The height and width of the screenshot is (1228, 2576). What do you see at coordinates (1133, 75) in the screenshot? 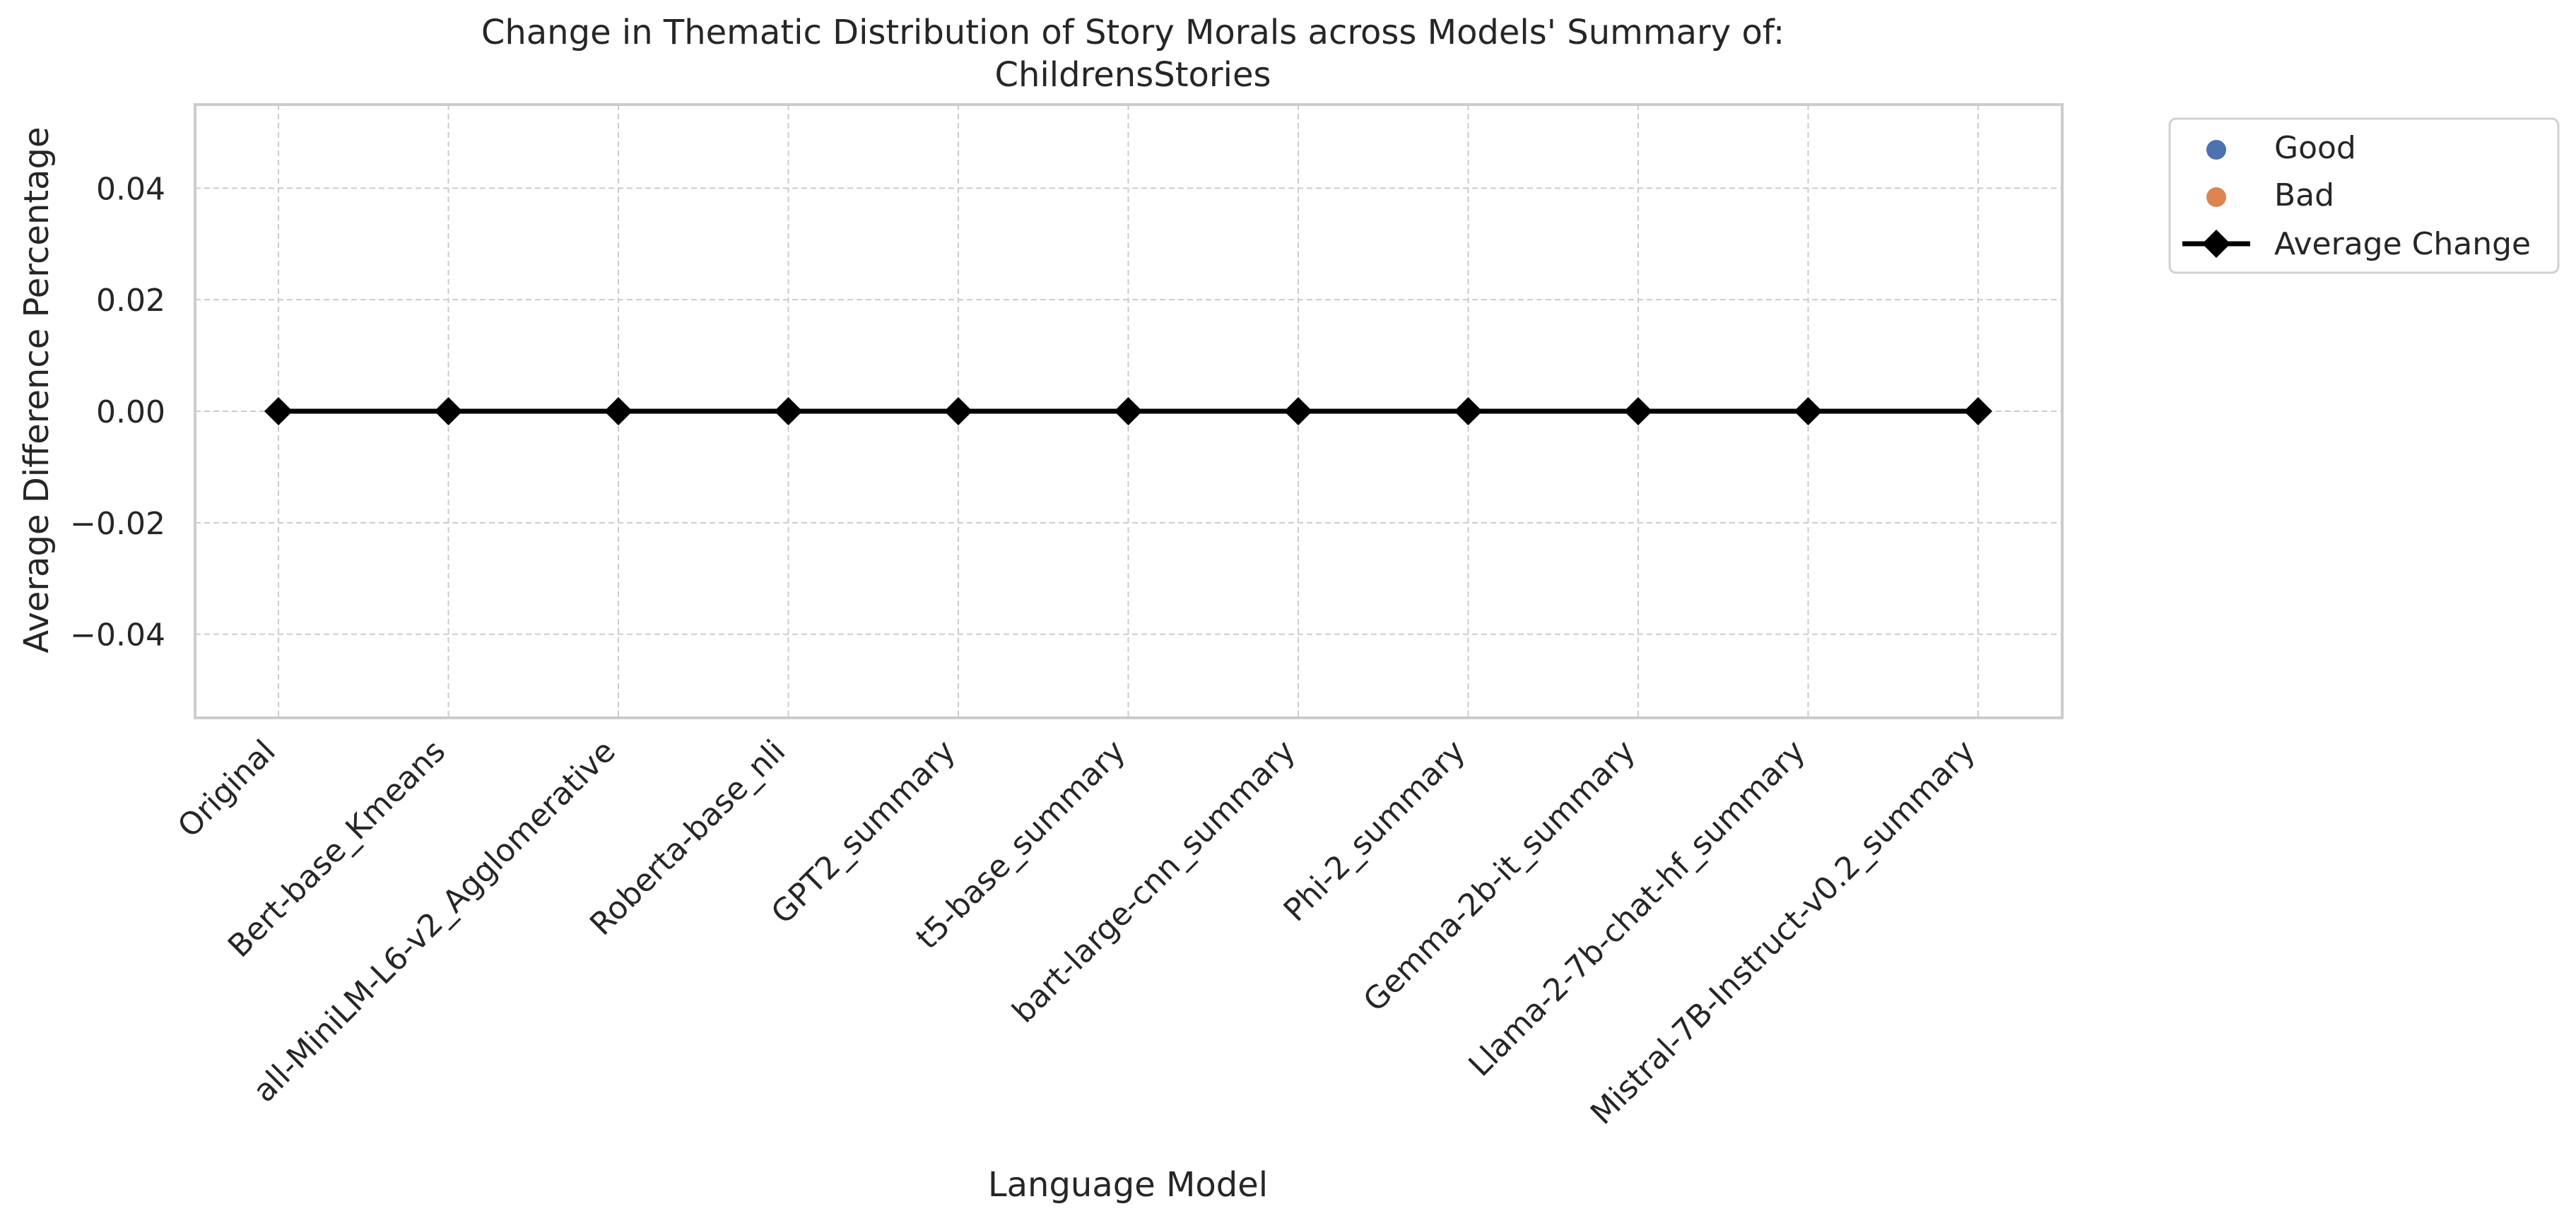
I see `chart-subtitle: ChildrensStories` at bounding box center [1133, 75].